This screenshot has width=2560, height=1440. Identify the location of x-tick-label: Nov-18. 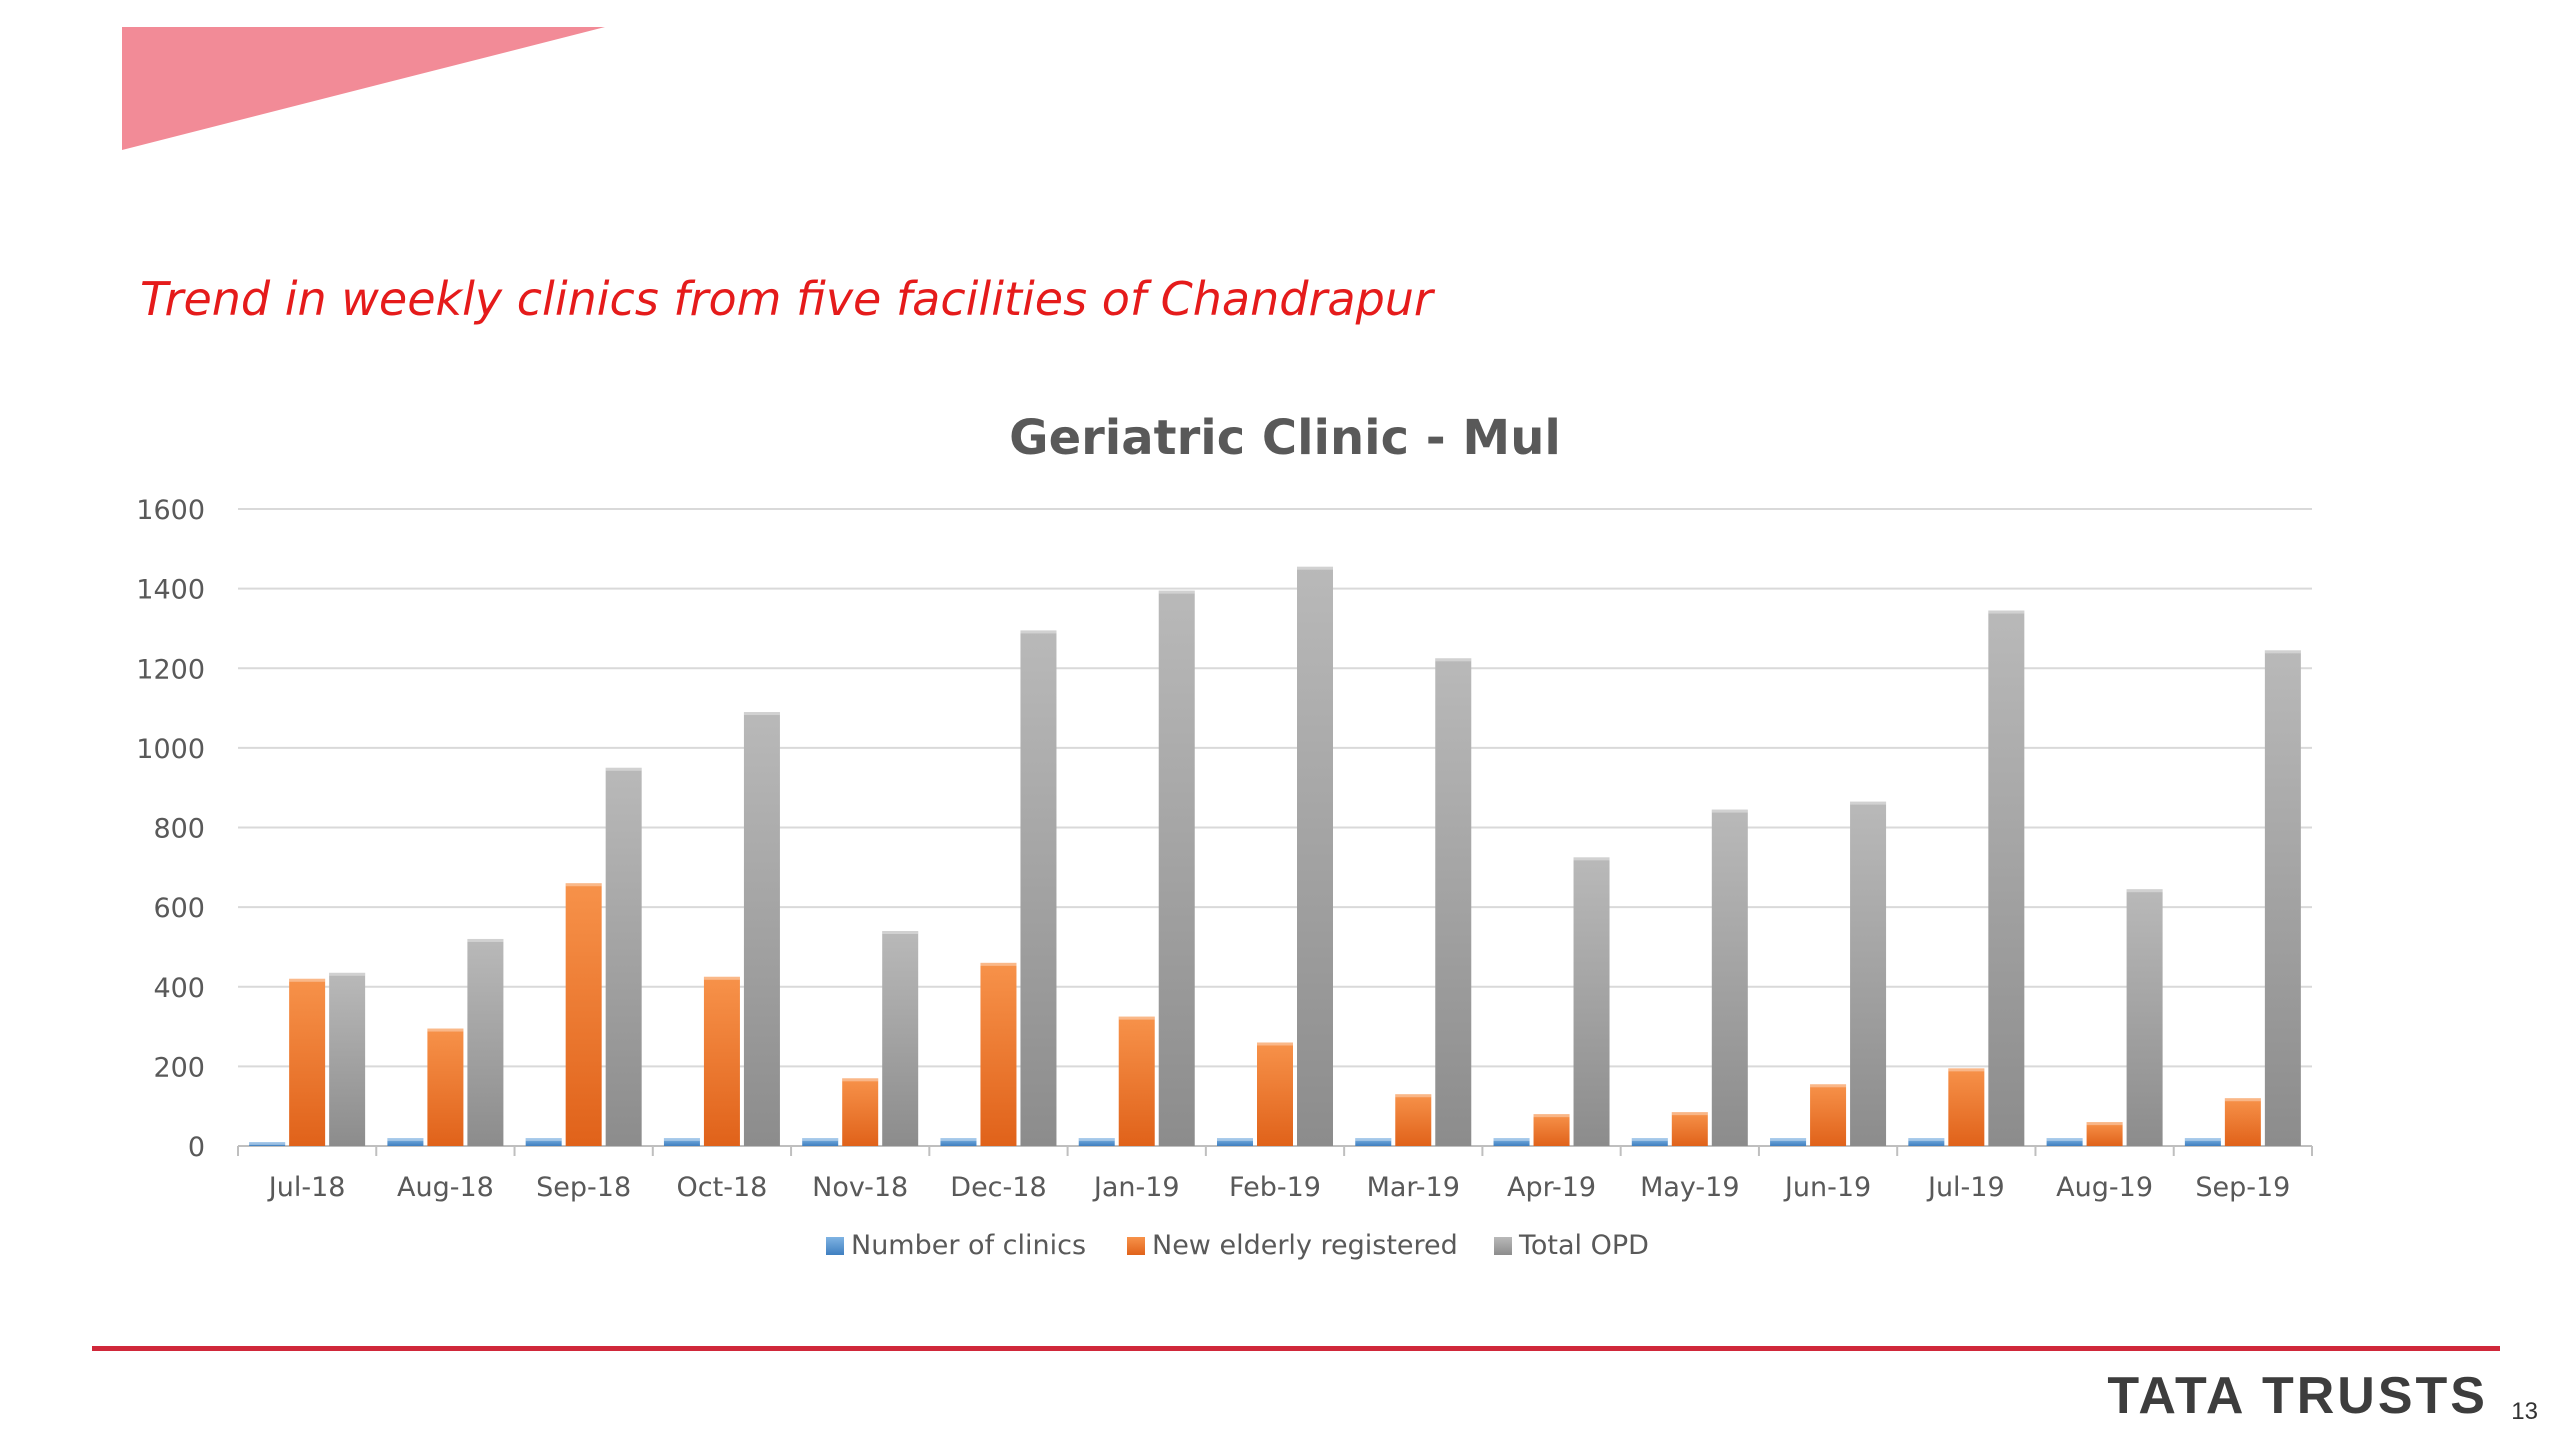
(860, 1187).